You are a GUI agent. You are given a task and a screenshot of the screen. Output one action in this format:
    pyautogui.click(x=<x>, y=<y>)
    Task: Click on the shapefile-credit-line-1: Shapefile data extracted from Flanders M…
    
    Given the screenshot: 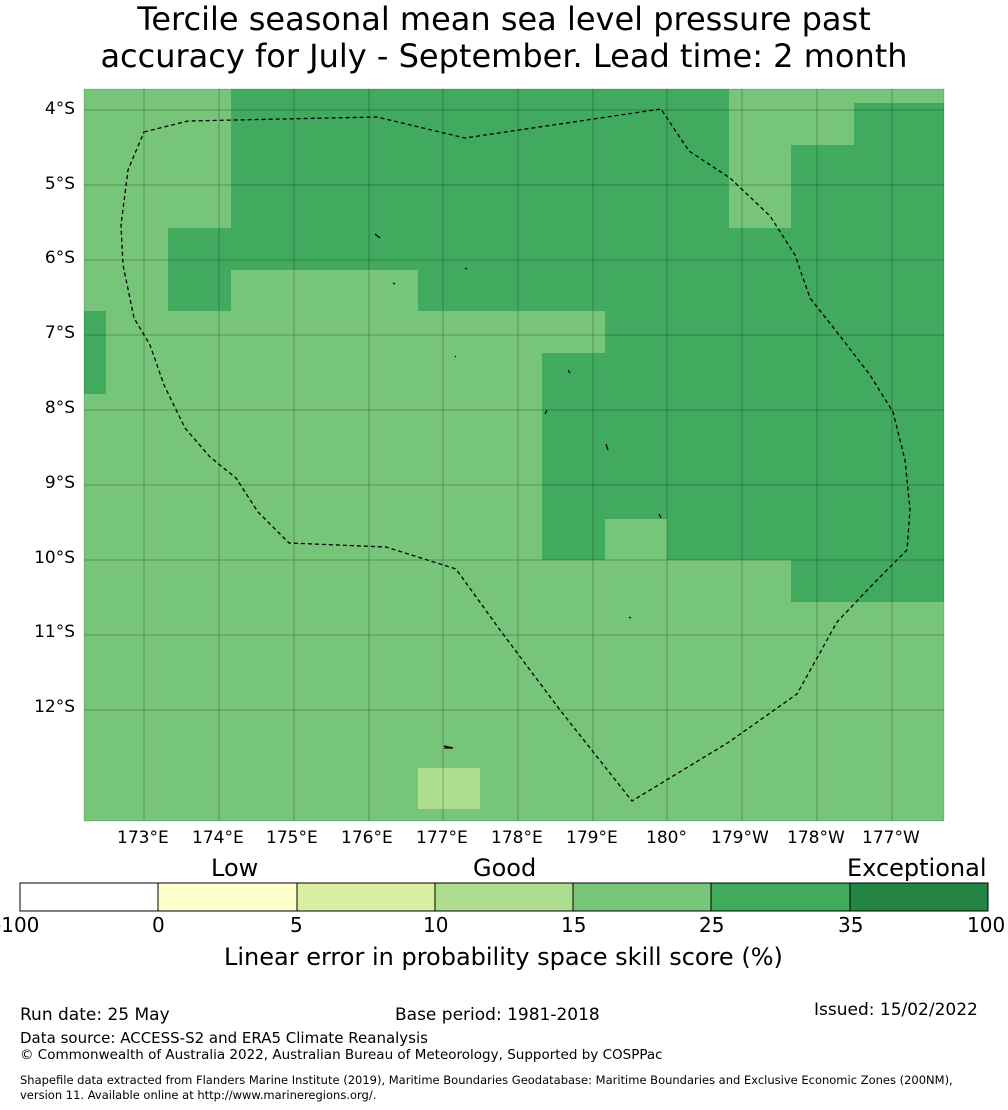 What is the action you would take?
    pyautogui.click(x=486, y=1080)
    